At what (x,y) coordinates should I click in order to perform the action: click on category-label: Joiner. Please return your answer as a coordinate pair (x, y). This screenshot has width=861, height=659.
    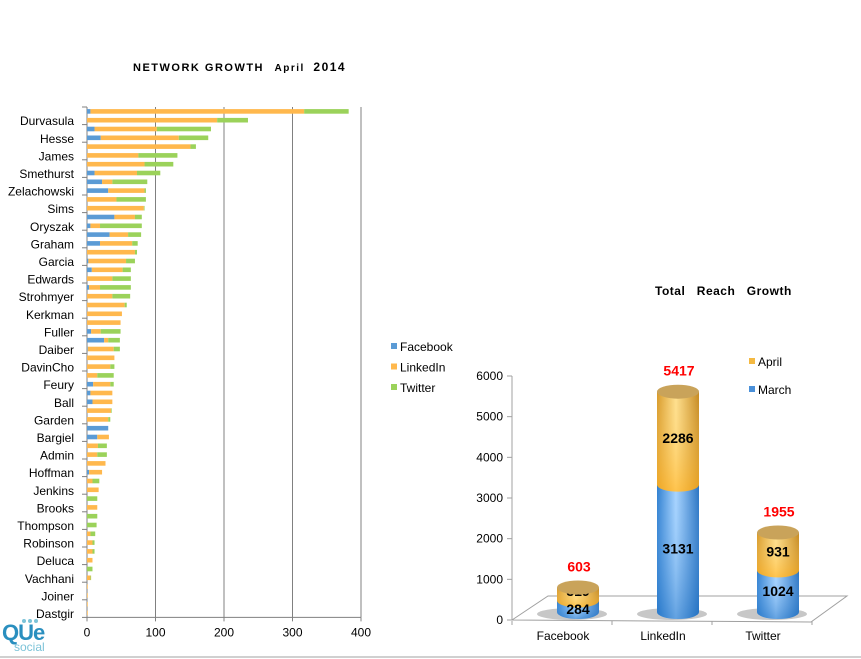
    Looking at the image, I should click on (57, 596).